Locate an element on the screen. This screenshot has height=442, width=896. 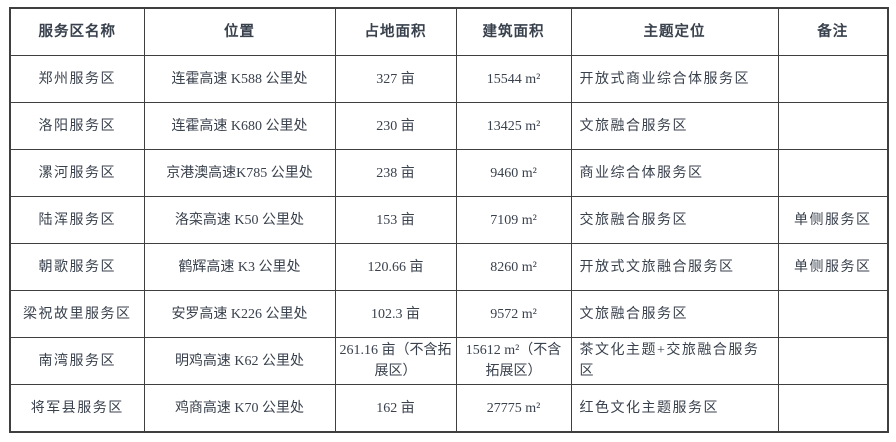
cell-building-area: 9572 m² is located at coordinates (513, 314).